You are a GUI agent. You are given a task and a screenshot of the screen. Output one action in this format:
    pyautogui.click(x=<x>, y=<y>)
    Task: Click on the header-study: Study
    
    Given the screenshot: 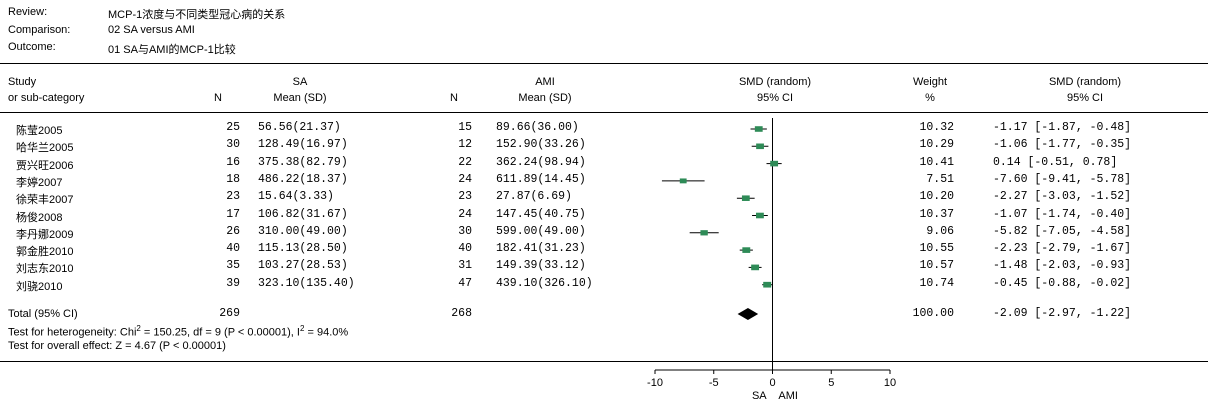 What is the action you would take?
    pyautogui.click(x=22, y=82)
    